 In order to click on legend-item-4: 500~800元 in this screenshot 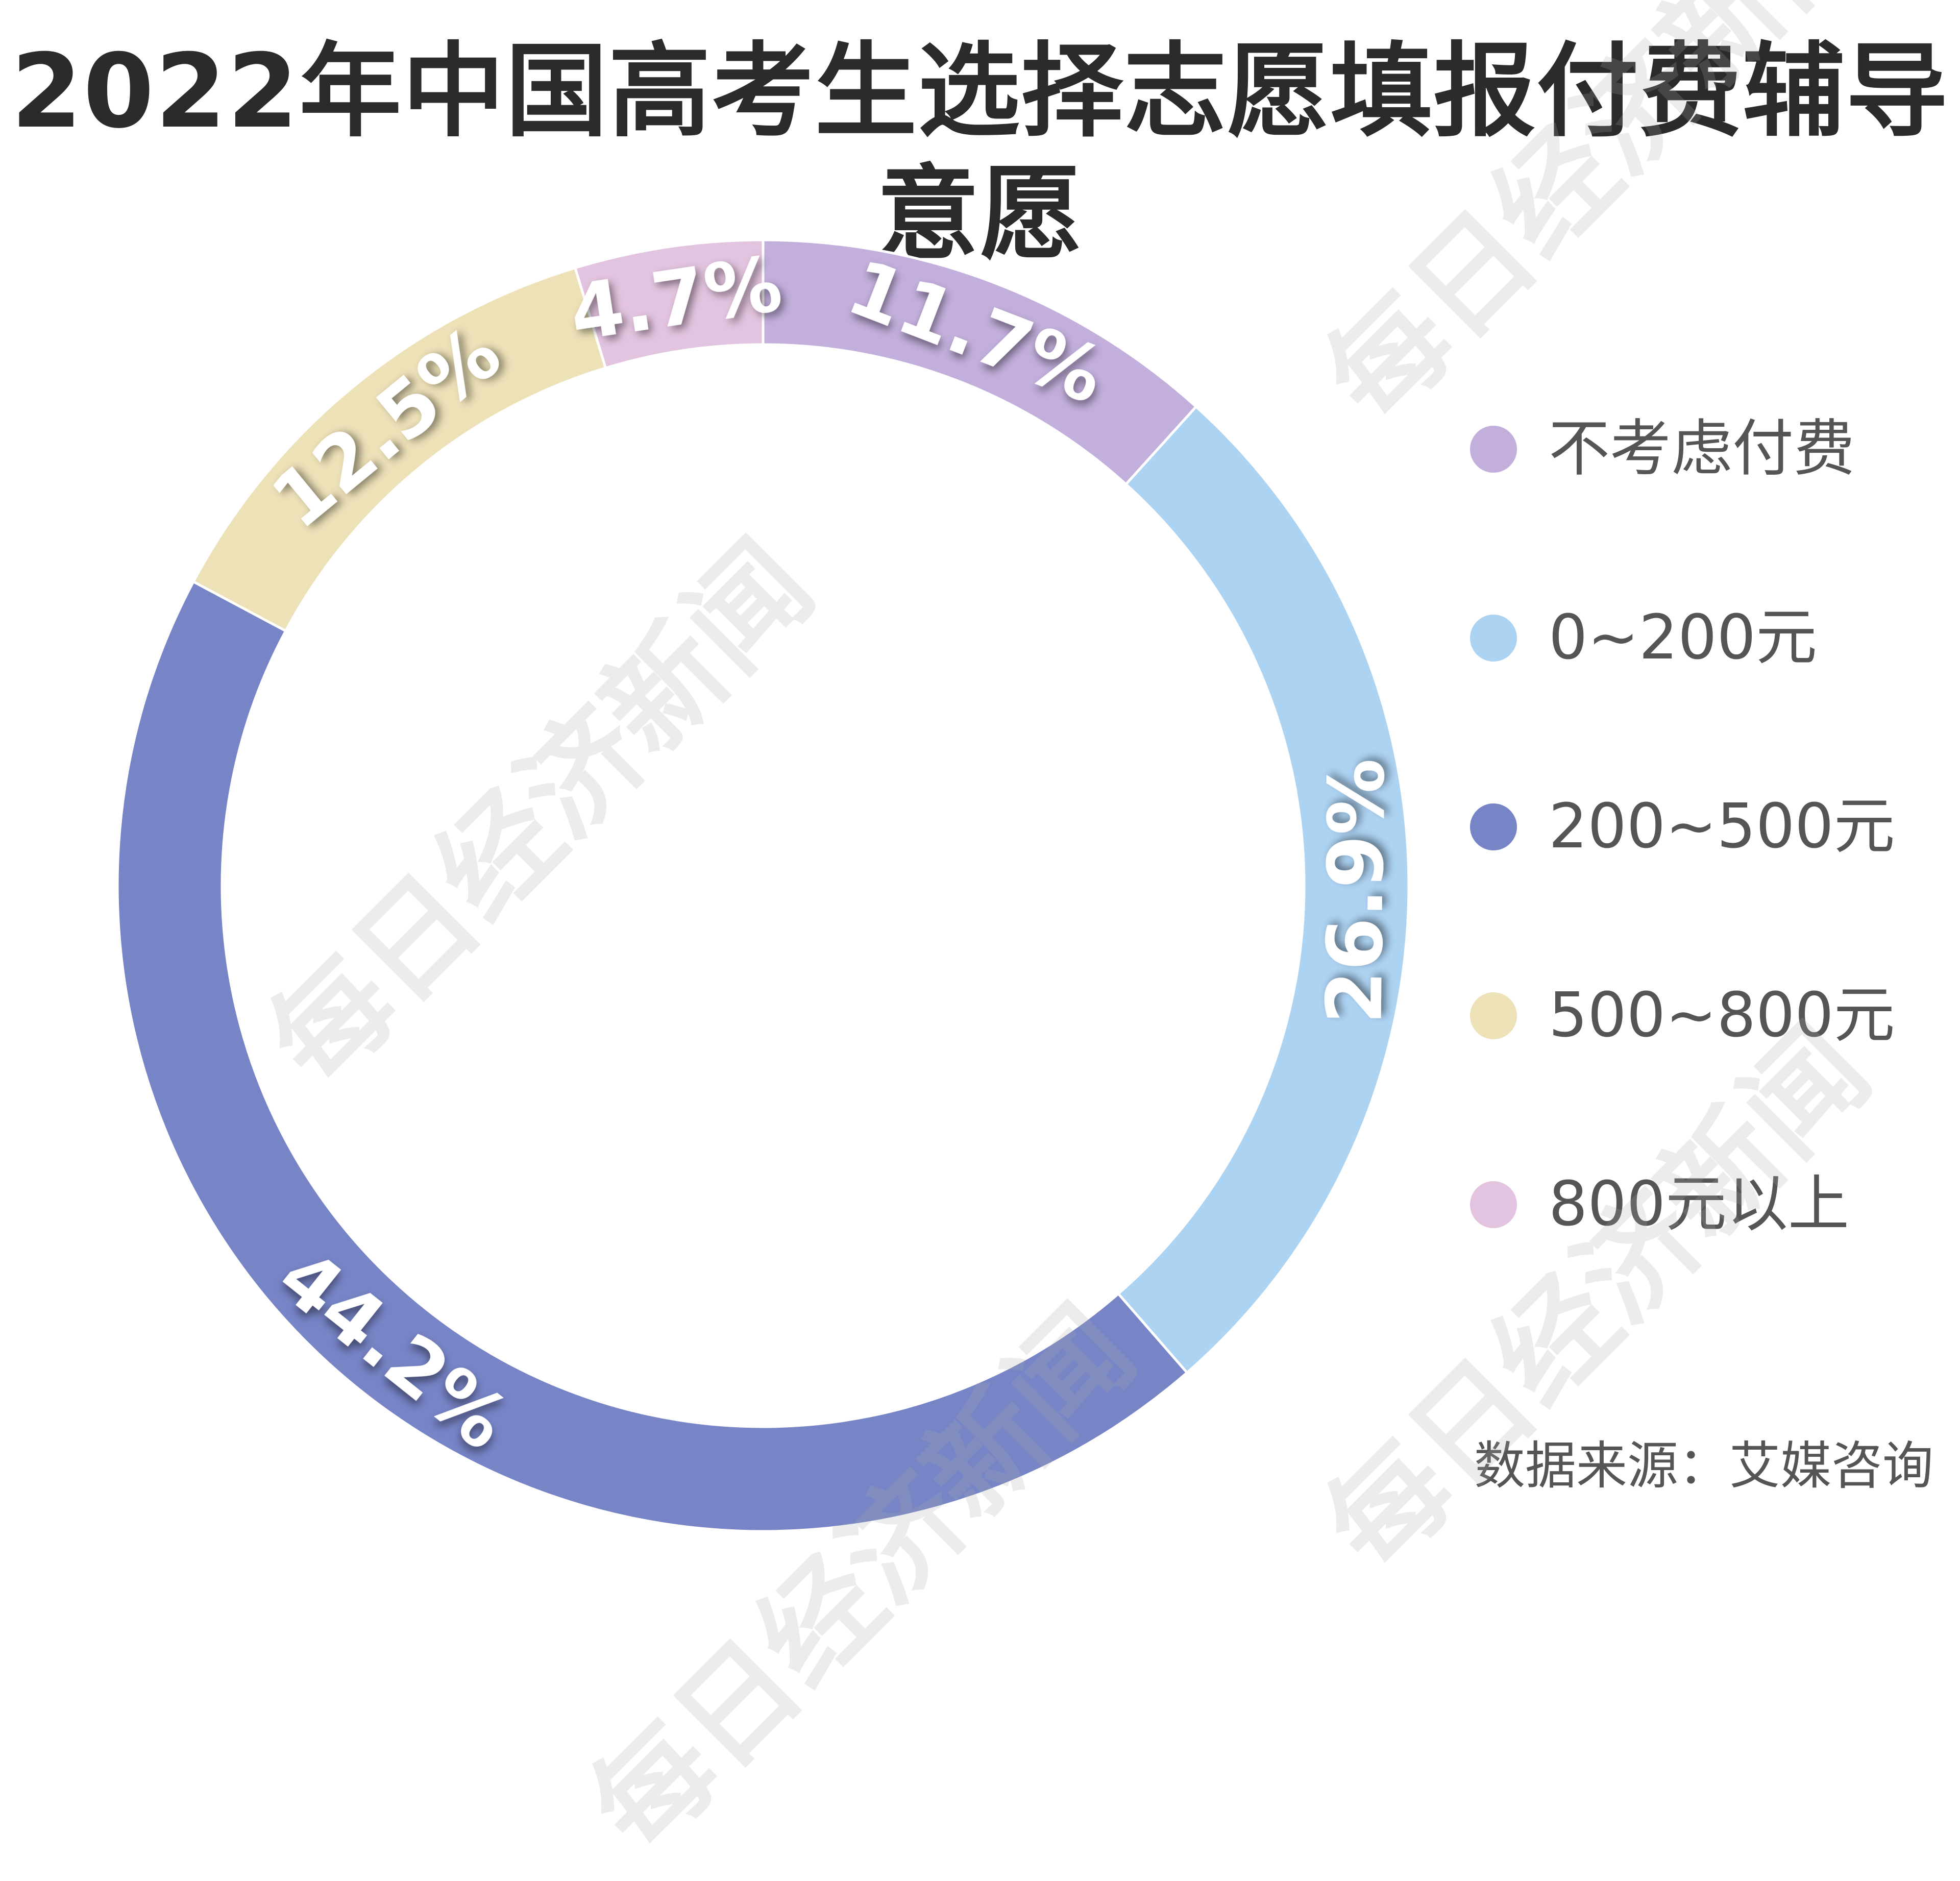, I will do `click(1682, 1064)`.